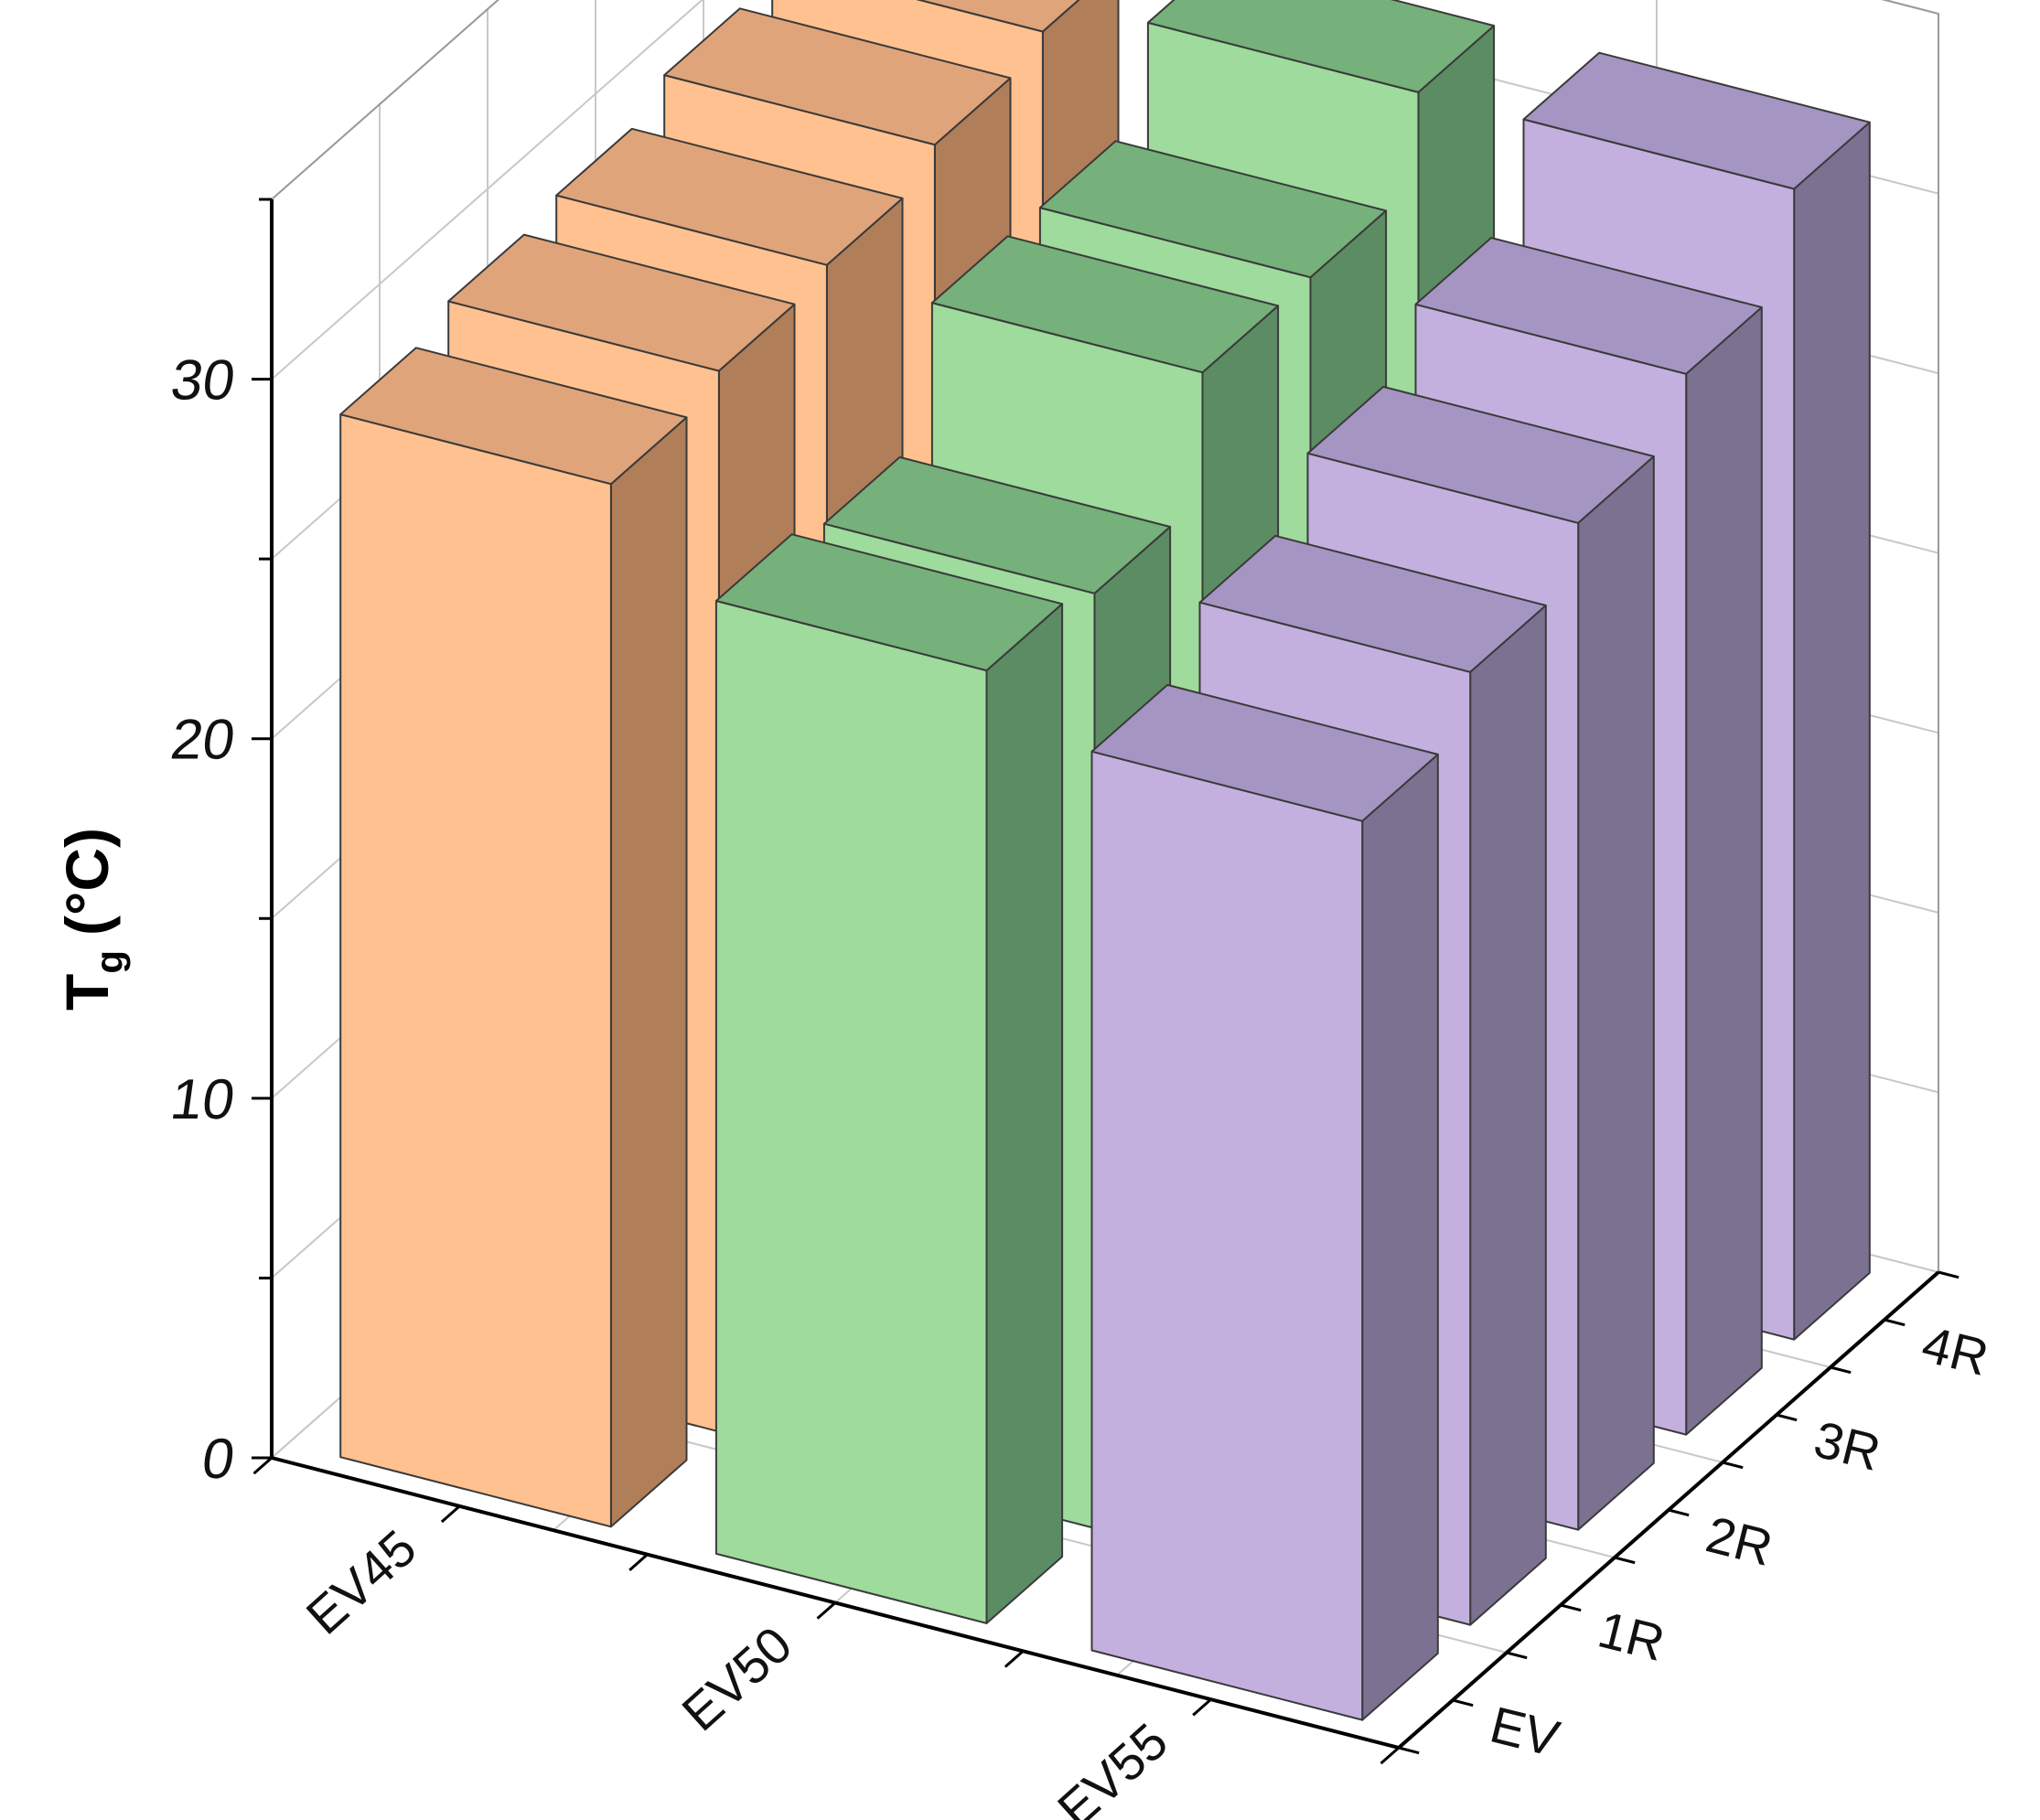 Image resolution: width=2040 pixels, height=1820 pixels. Describe the element at coordinates (219, 1459) in the screenshot. I see `z-tick-label: 0` at that location.